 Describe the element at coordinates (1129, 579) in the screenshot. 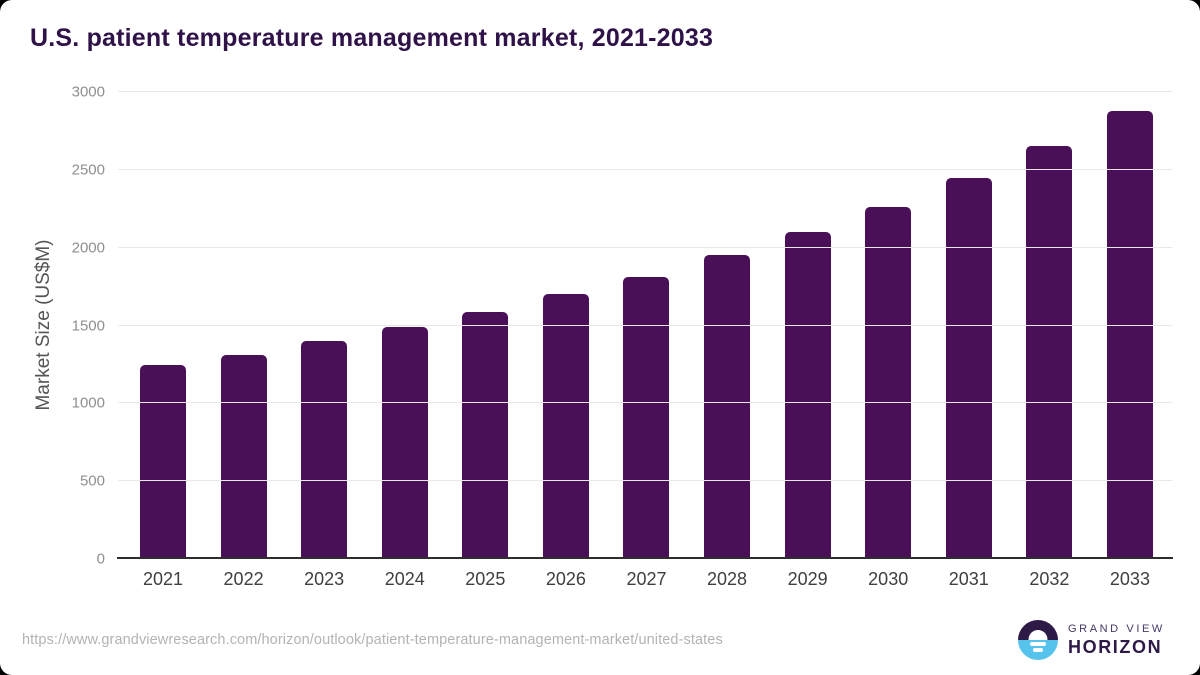

I see `x-tick-label-2033: 2033` at that location.